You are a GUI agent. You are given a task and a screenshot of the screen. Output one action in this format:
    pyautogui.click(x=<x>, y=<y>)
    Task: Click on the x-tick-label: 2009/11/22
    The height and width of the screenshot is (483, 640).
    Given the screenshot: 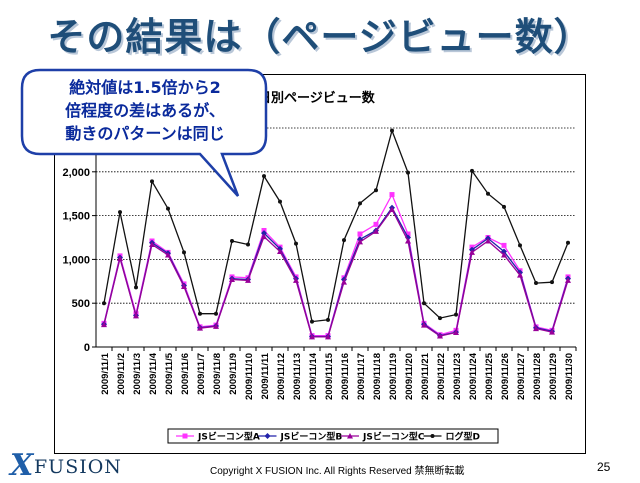 What is the action you would take?
    pyautogui.click(x=441, y=376)
    